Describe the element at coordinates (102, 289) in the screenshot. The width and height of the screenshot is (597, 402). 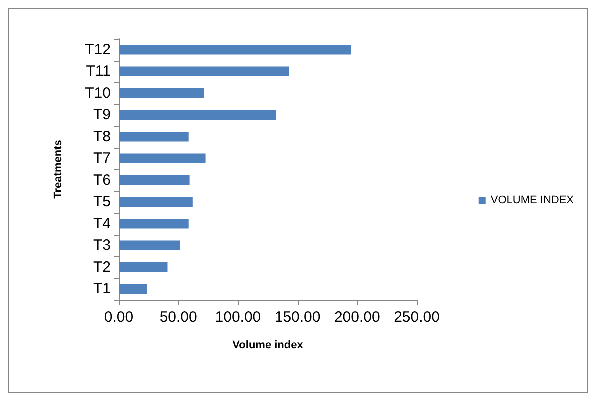
I see `y-tick-label: T1` at that location.